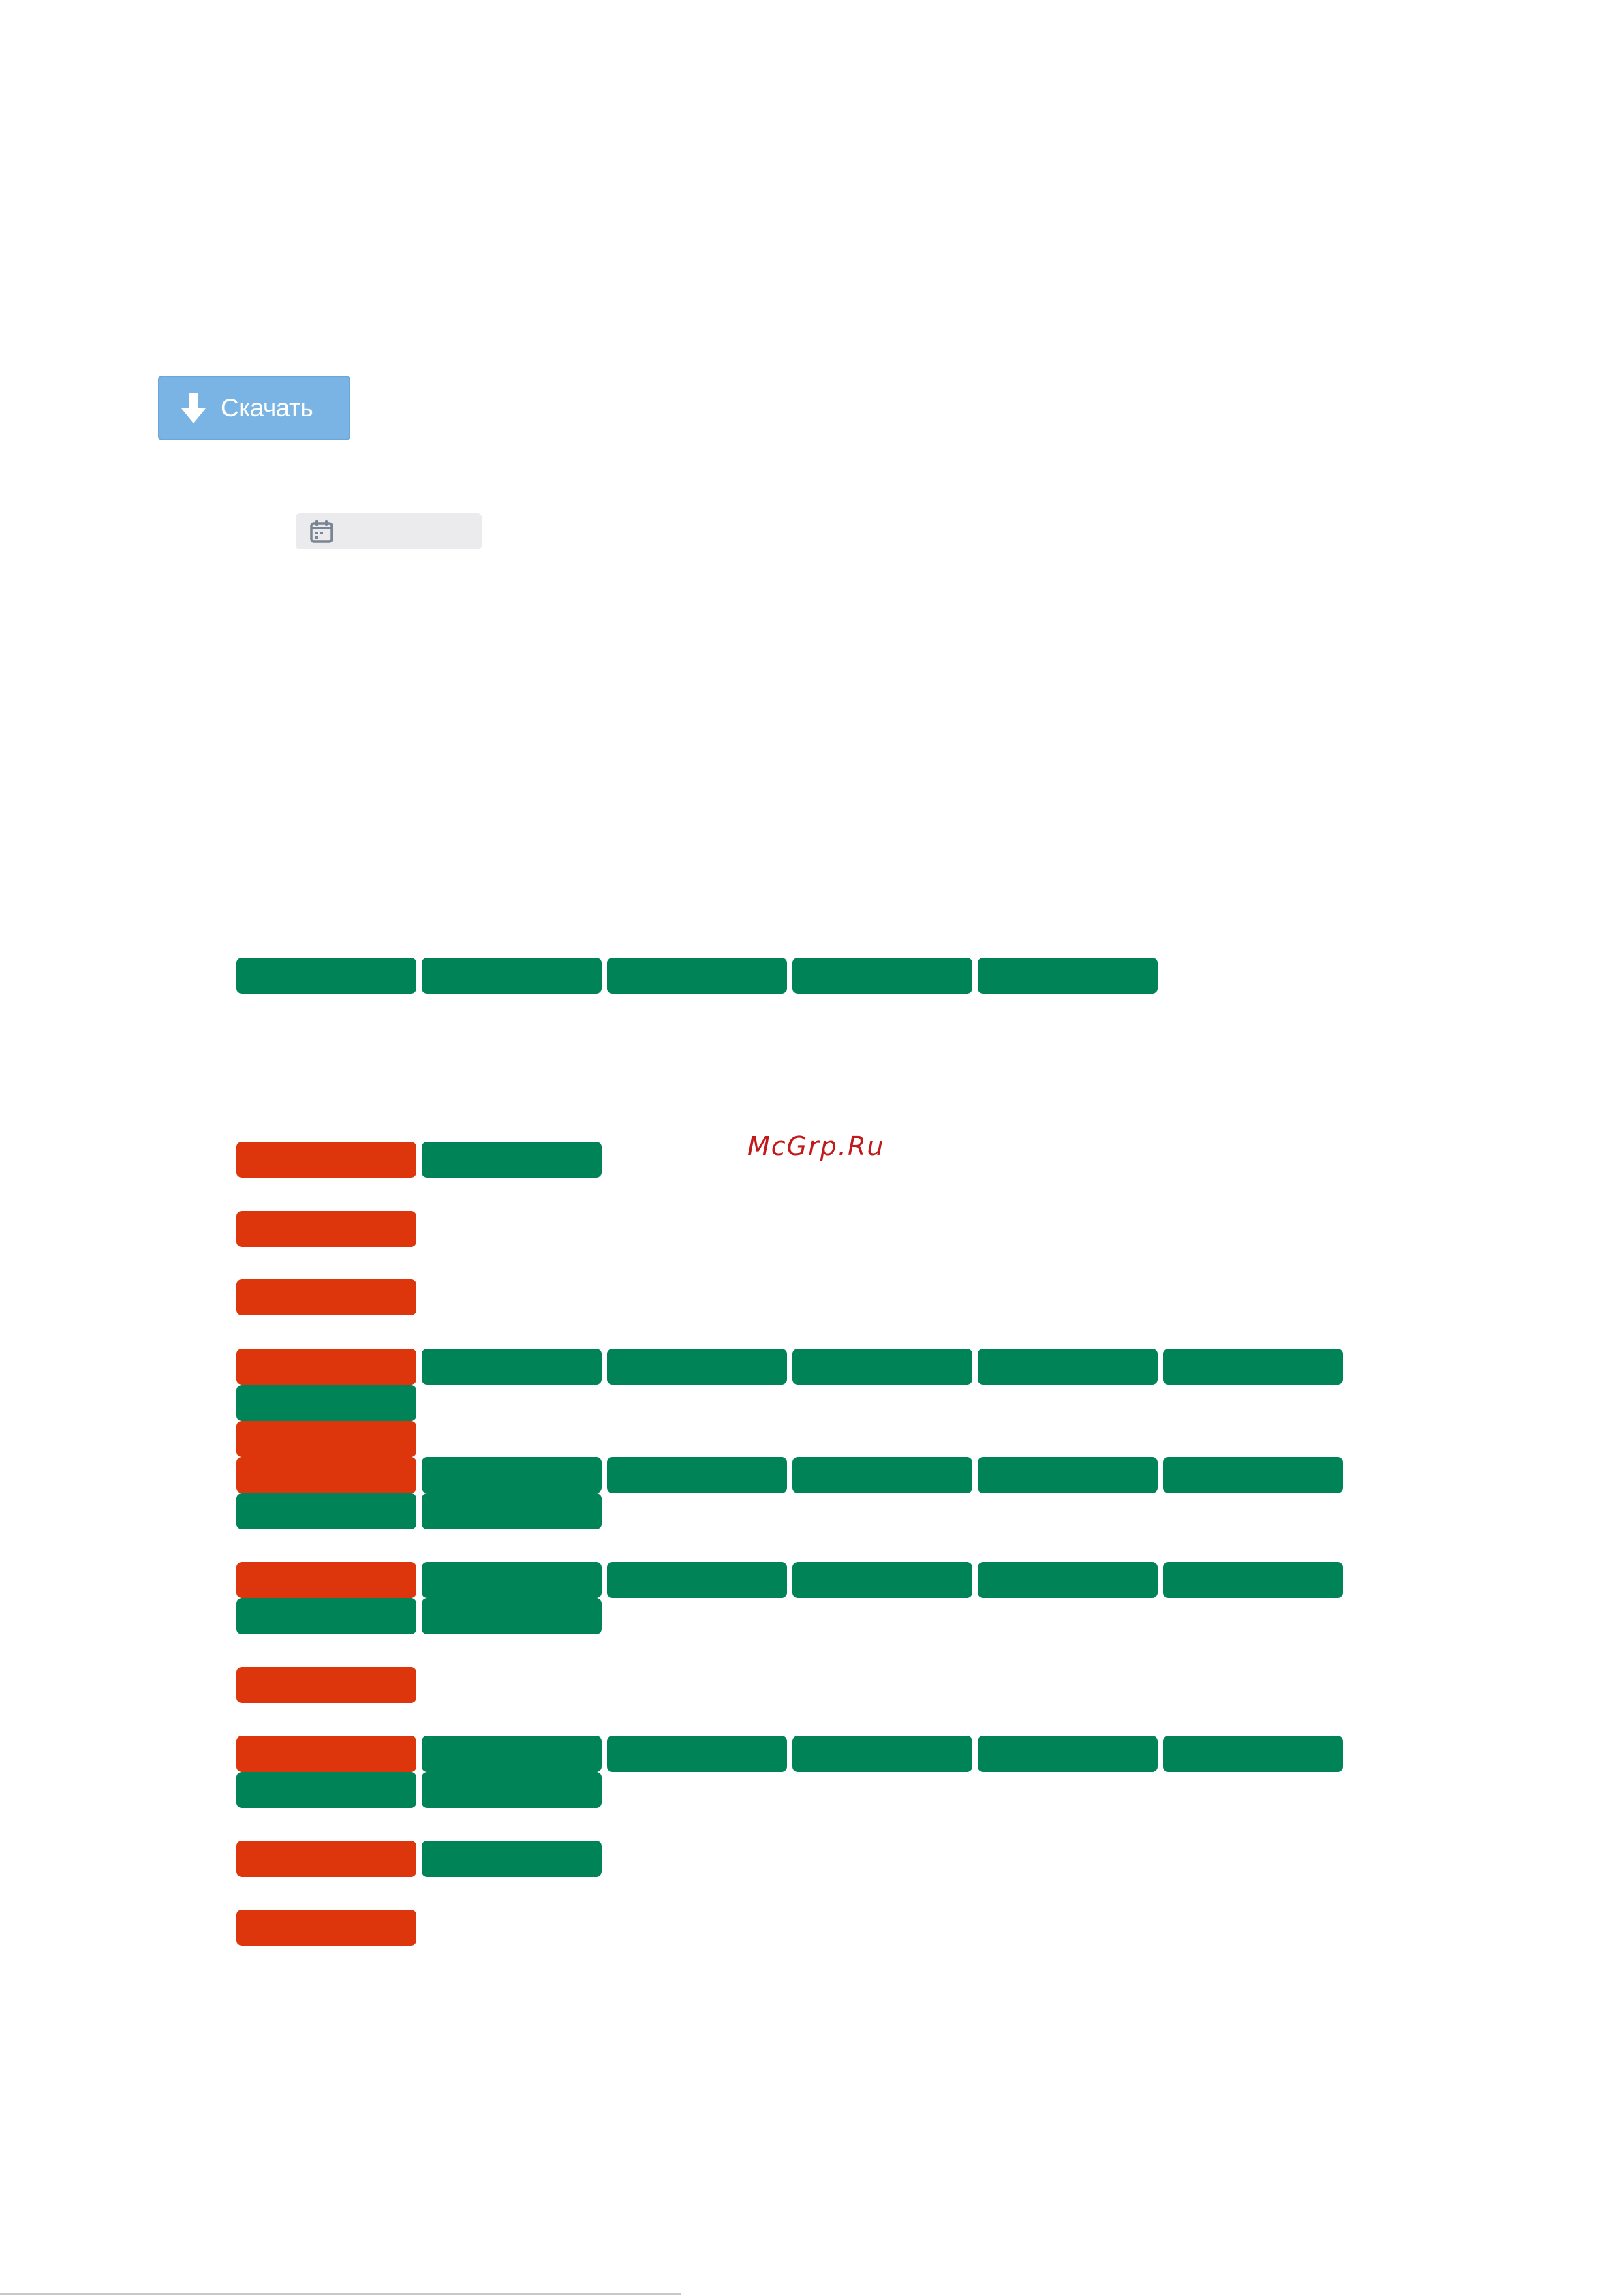 This screenshot has height=2296, width=1623. What do you see at coordinates (193, 408) in the screenshot?
I see `arrow-down-icon` at bounding box center [193, 408].